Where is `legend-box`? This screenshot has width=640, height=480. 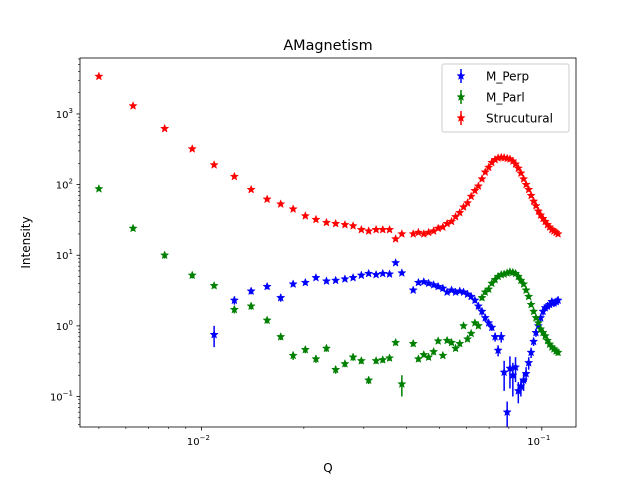
legend-box is located at coordinates (505, 98).